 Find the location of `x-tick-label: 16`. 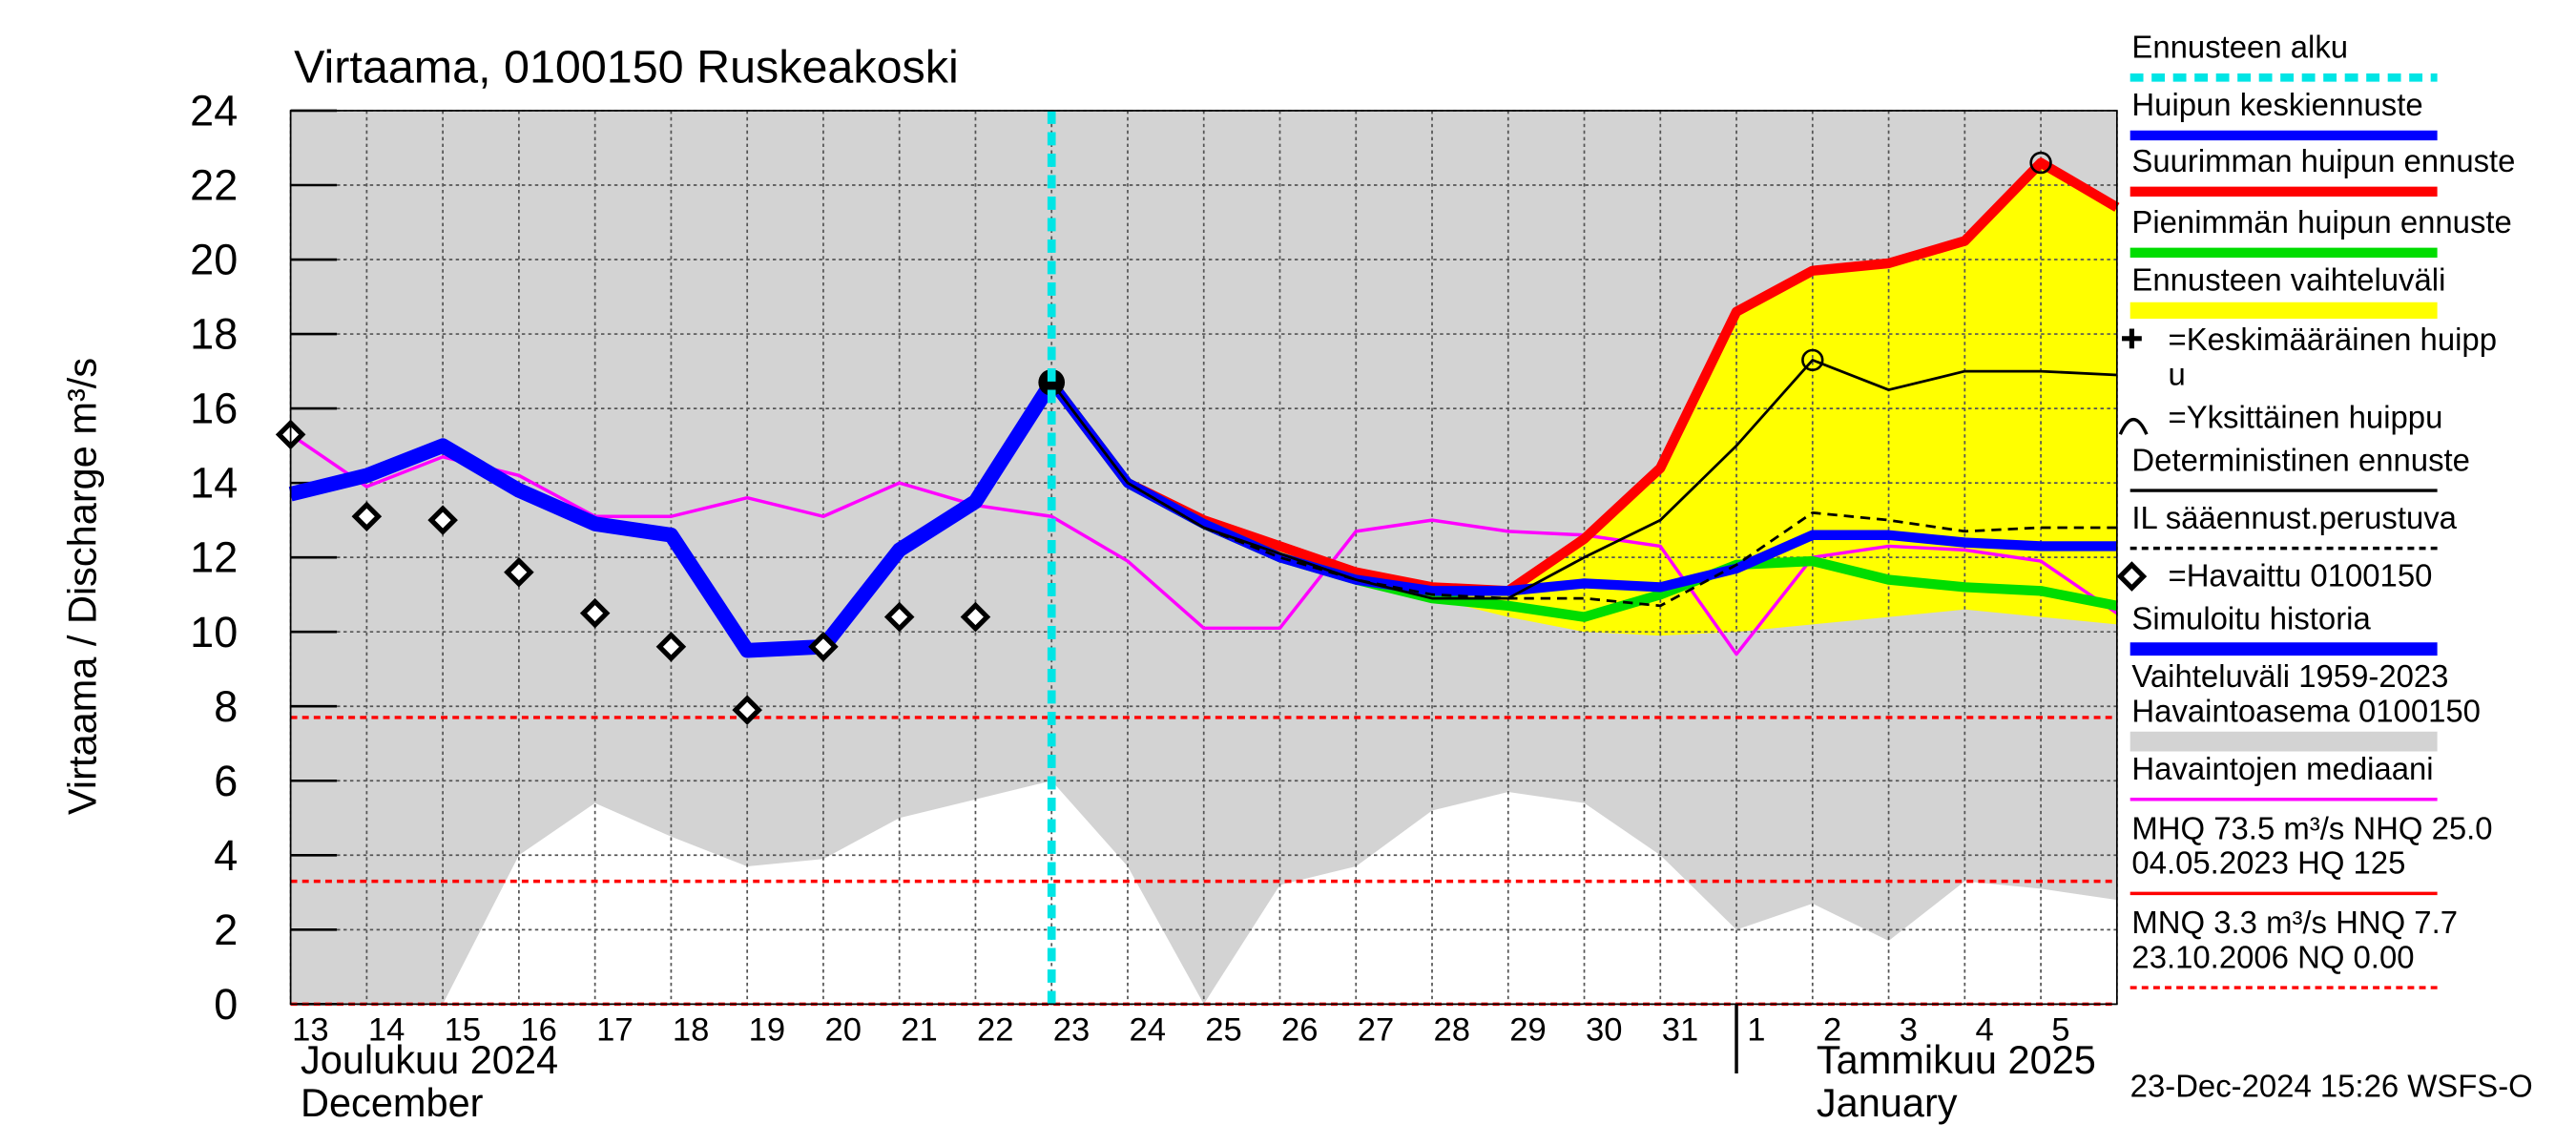

x-tick-label: 16 is located at coordinates (538, 1029).